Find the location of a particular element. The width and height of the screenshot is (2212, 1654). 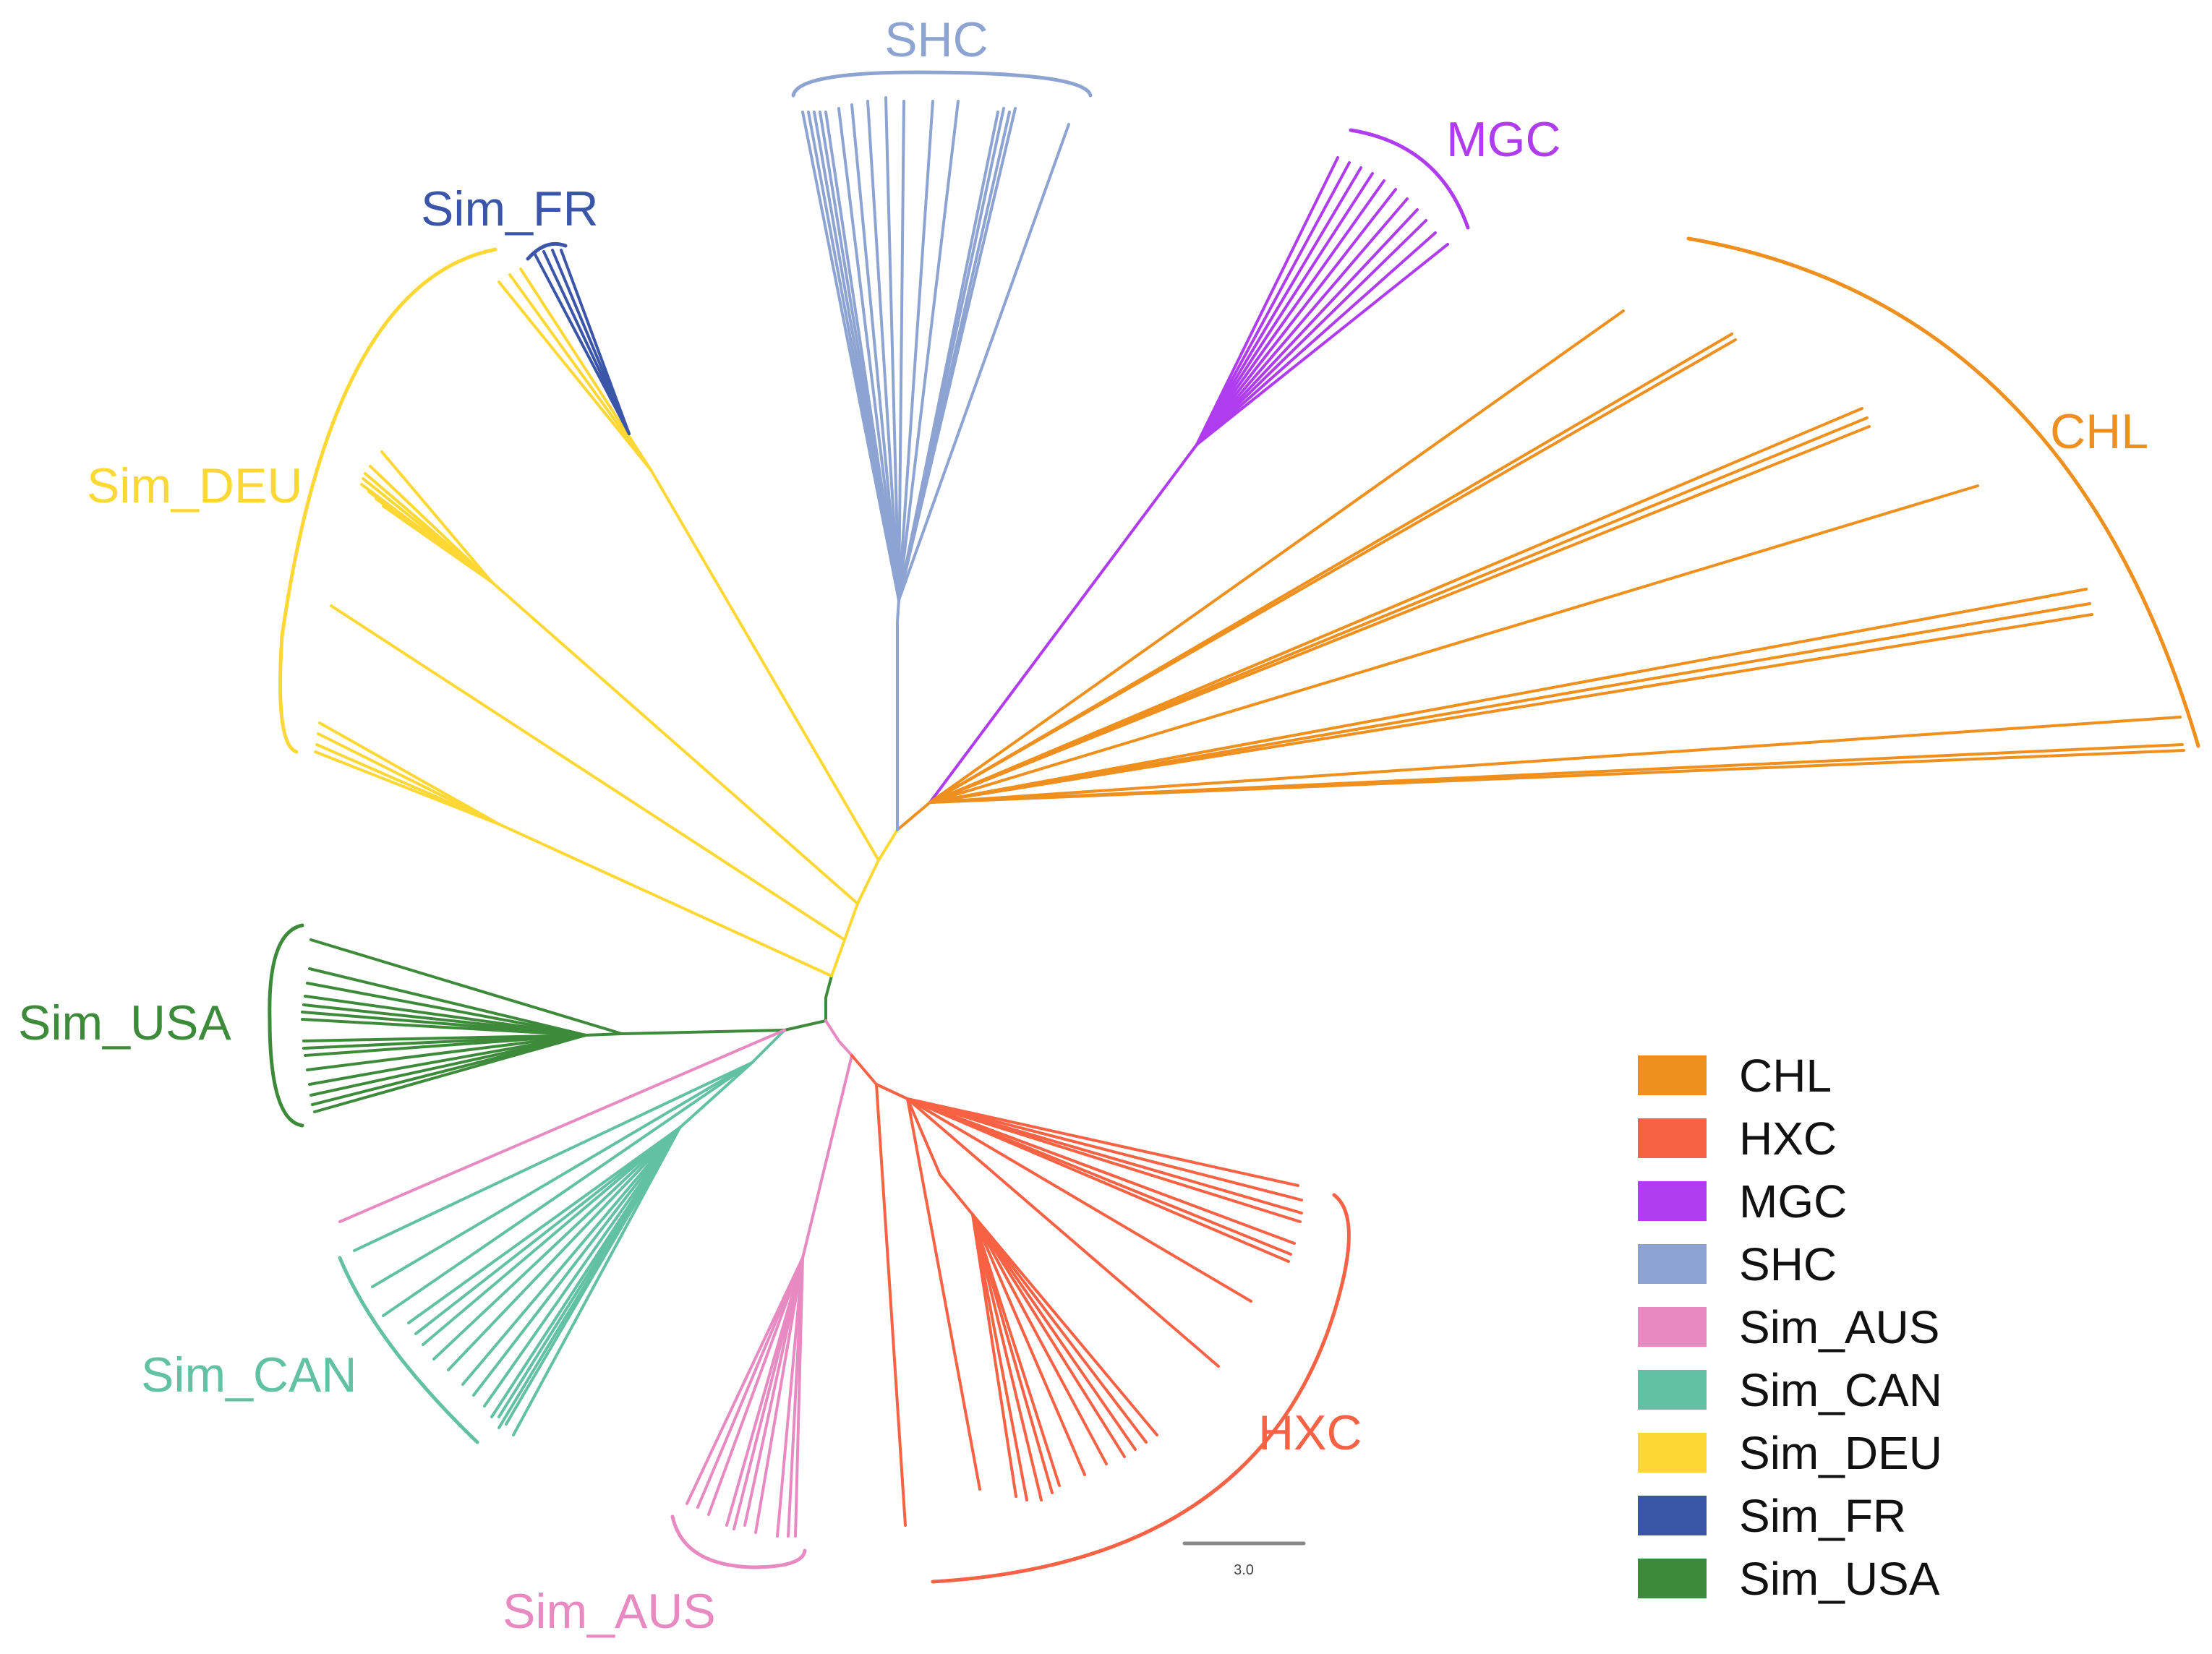

legend-swatch-sim-fr is located at coordinates (1672, 1515).